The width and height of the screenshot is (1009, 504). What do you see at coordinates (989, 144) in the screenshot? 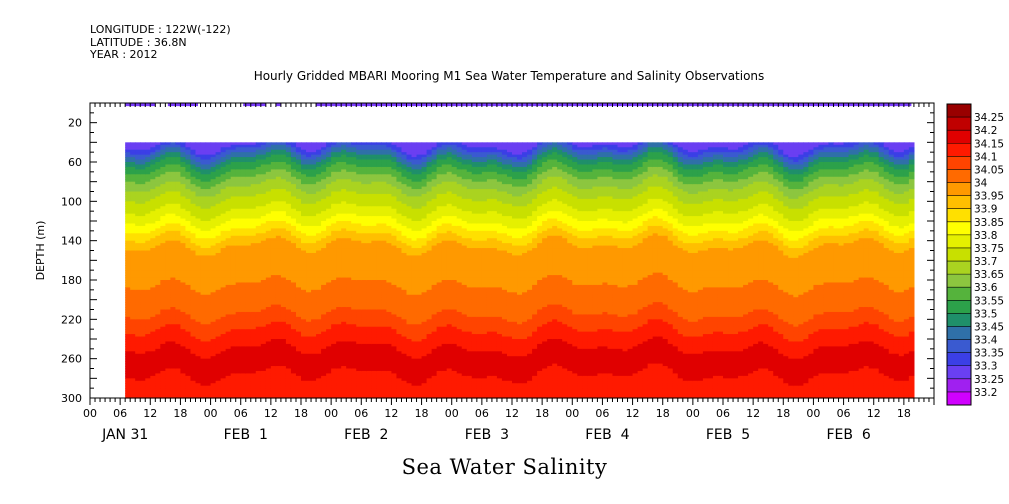
I see `colorbar-label: 34.15` at bounding box center [989, 144].